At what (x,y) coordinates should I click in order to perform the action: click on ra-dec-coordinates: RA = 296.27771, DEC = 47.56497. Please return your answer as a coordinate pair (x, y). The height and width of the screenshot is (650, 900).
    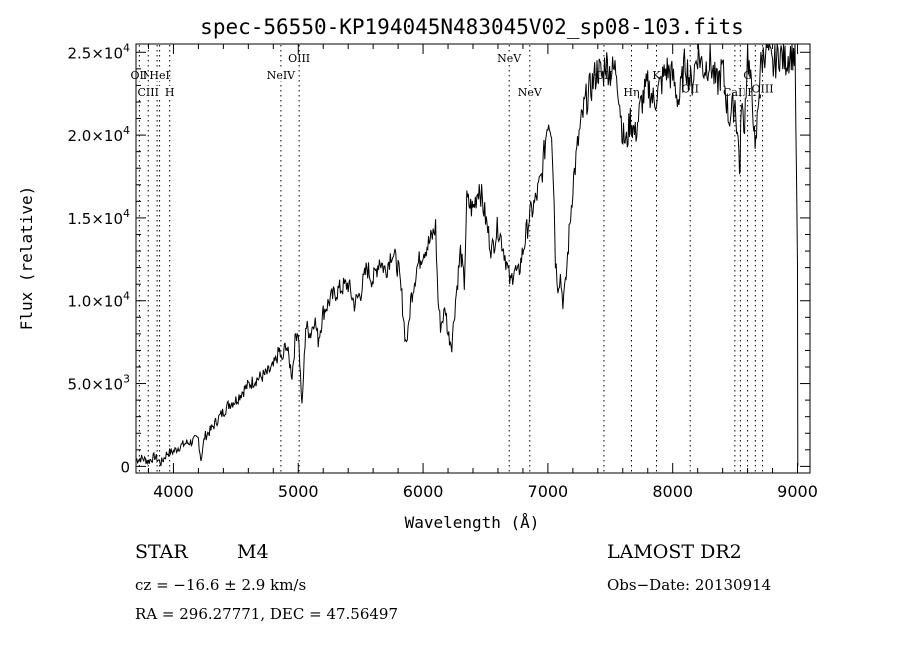
    Looking at the image, I should click on (267, 614).